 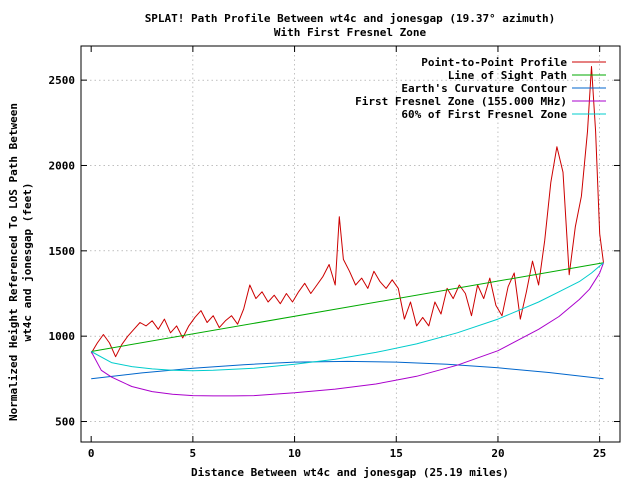 I want to click on y-tick-label: 1000, so click(x=62, y=336).